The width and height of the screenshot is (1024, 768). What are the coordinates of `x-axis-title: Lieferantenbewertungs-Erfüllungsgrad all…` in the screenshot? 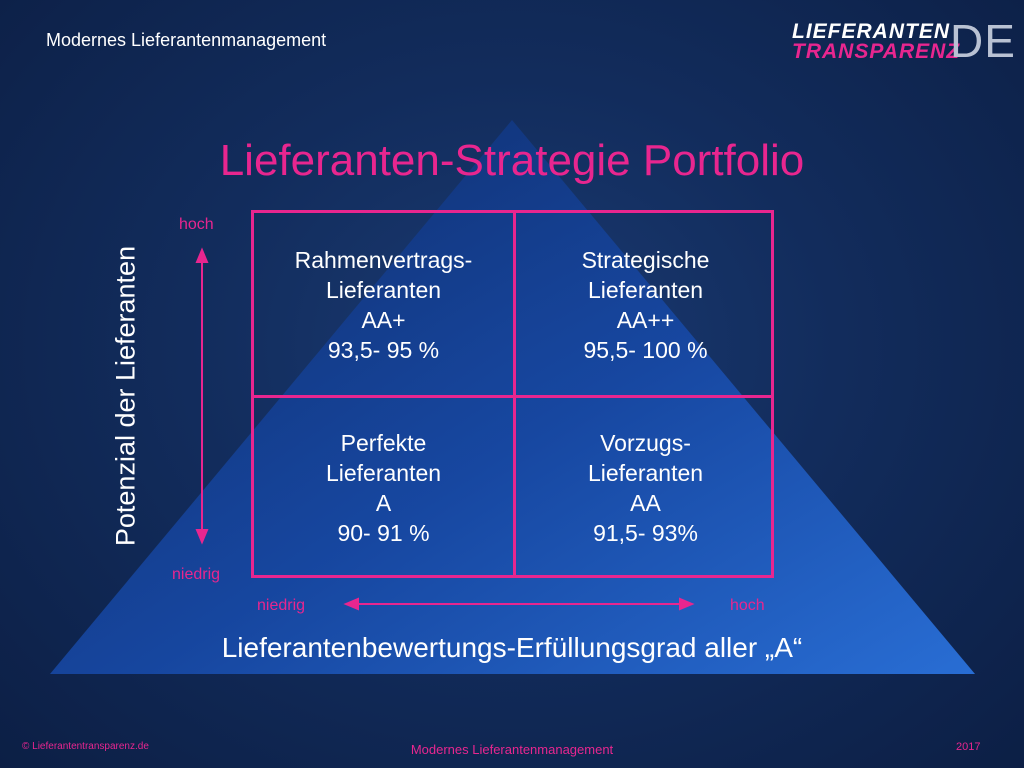 It's located at (512, 647).